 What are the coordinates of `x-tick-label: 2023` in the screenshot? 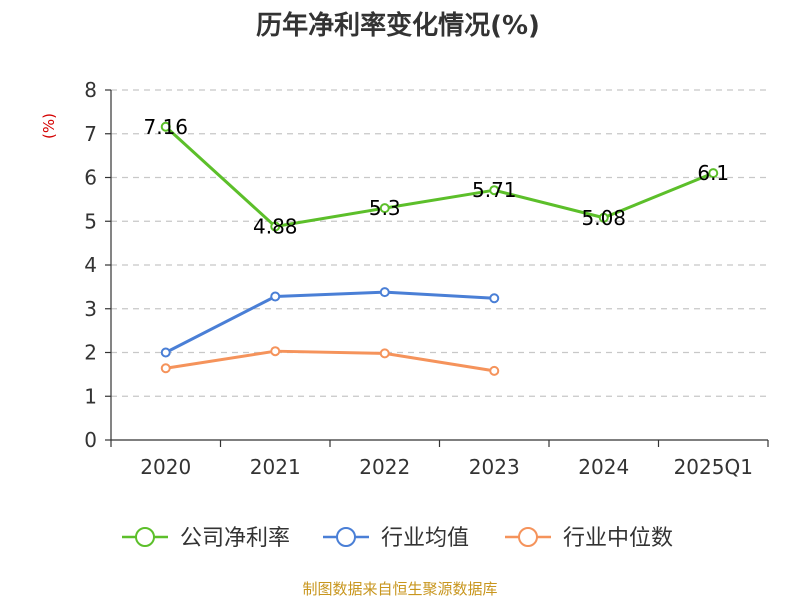 It's located at (494, 467).